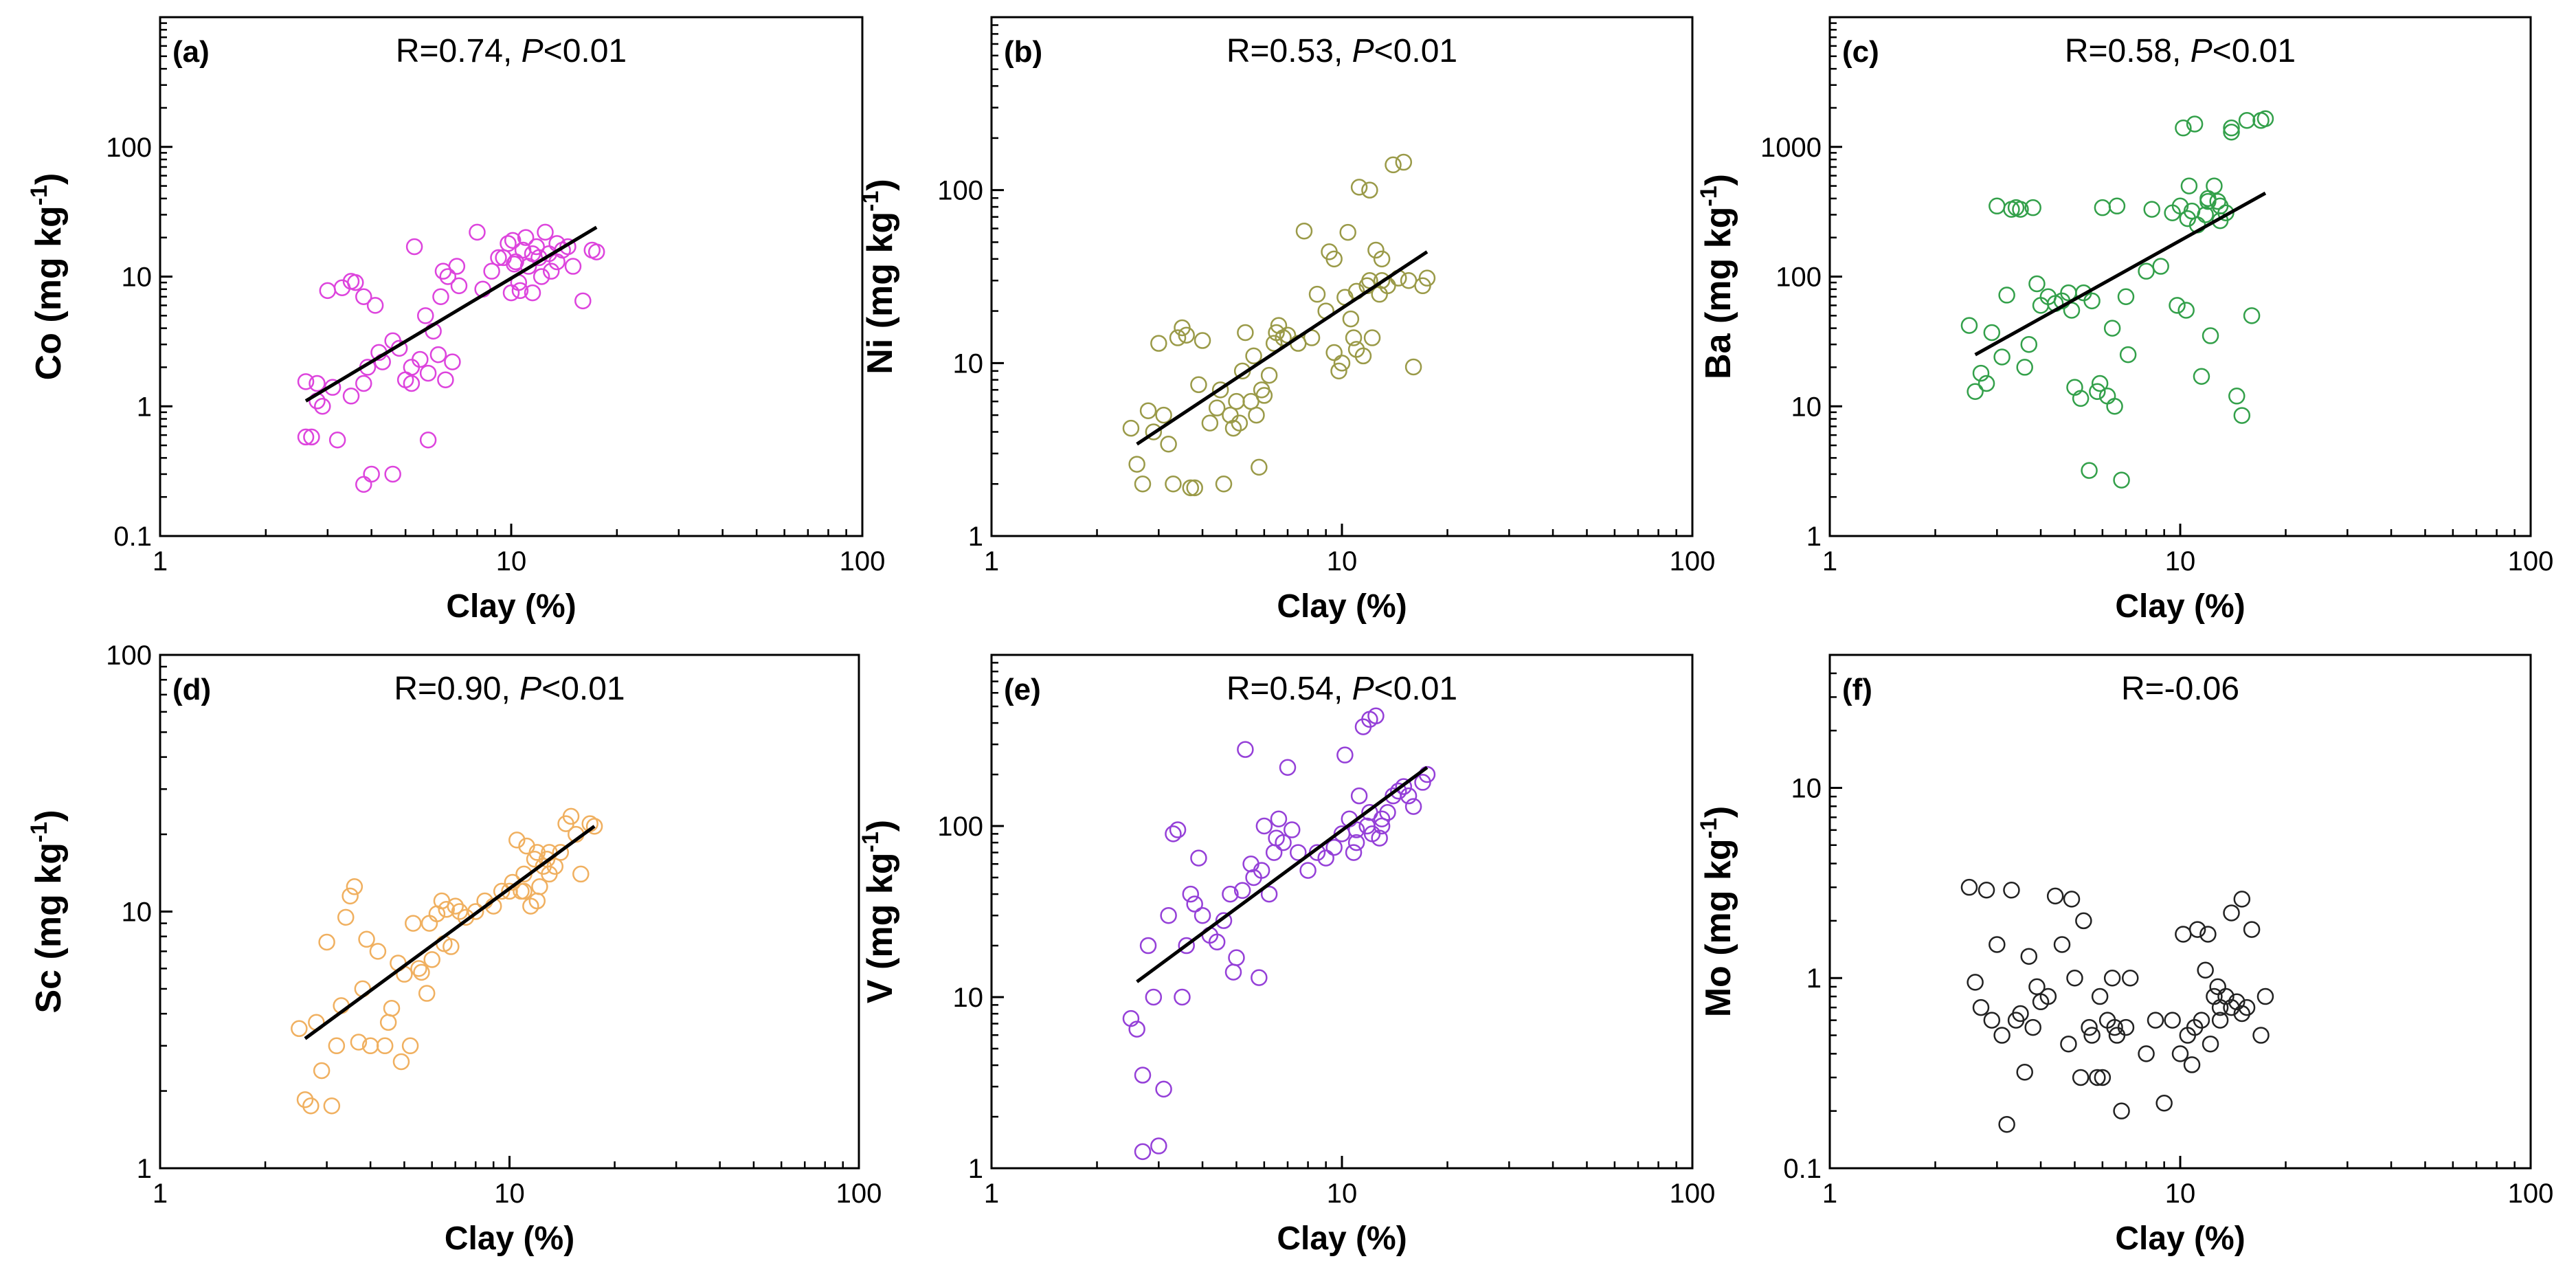  I want to click on y-axis-label: V (mg kg-1), so click(879, 911).